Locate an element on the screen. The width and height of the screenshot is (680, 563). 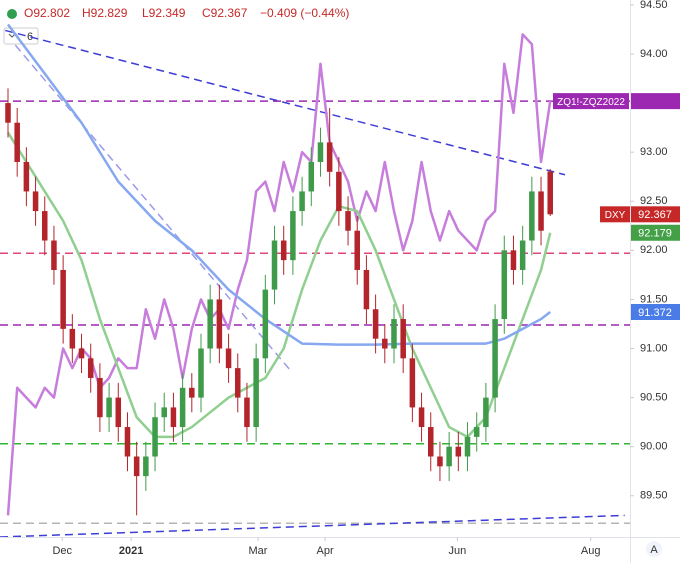
auto-scale-label: A is located at coordinates (654, 550).